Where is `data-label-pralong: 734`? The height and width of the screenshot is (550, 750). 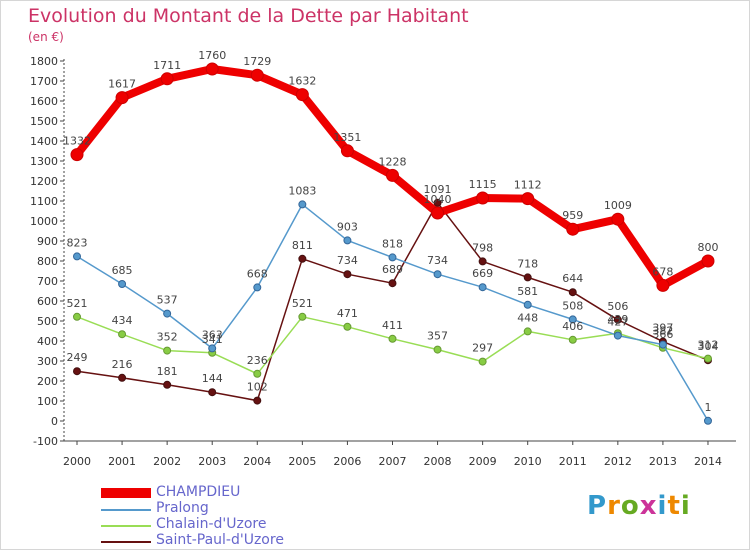 data-label-pralong: 734 is located at coordinates (437, 260).